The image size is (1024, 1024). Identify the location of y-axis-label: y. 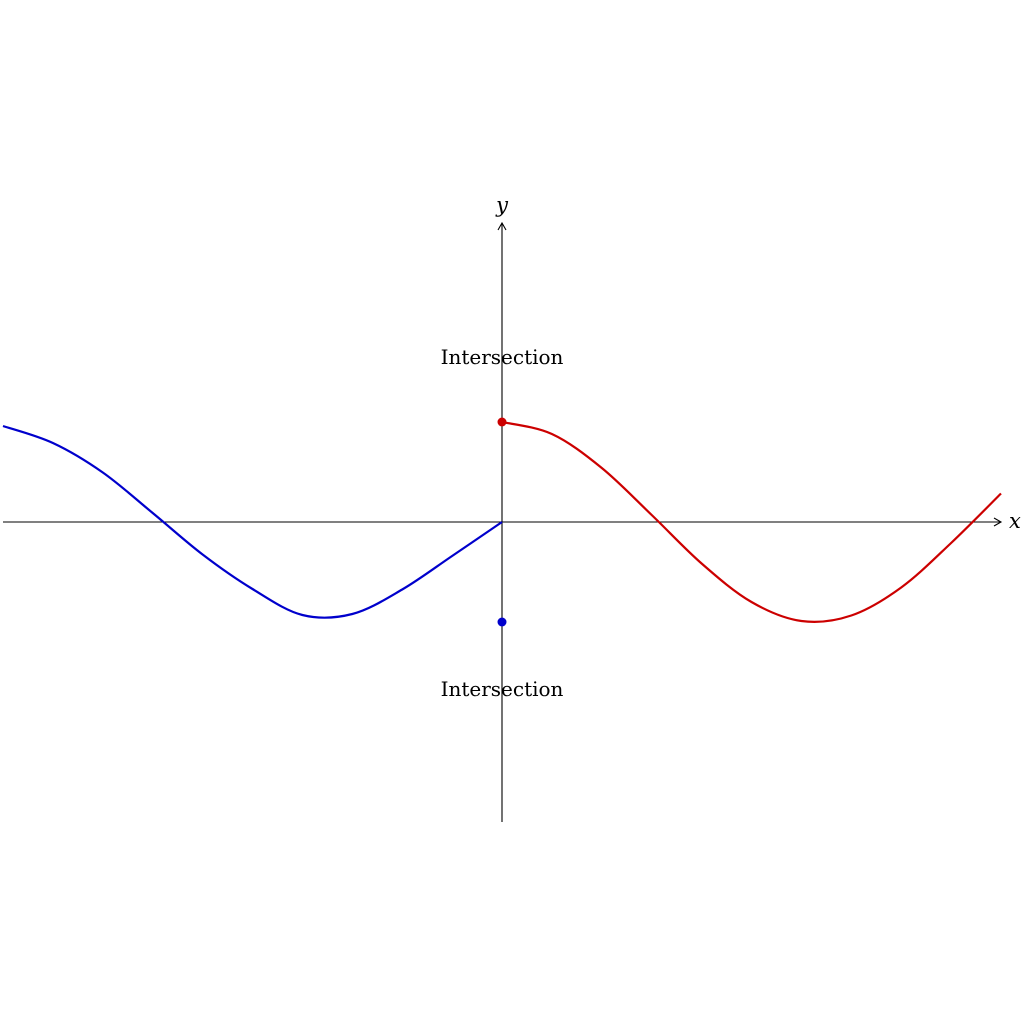
(502, 205).